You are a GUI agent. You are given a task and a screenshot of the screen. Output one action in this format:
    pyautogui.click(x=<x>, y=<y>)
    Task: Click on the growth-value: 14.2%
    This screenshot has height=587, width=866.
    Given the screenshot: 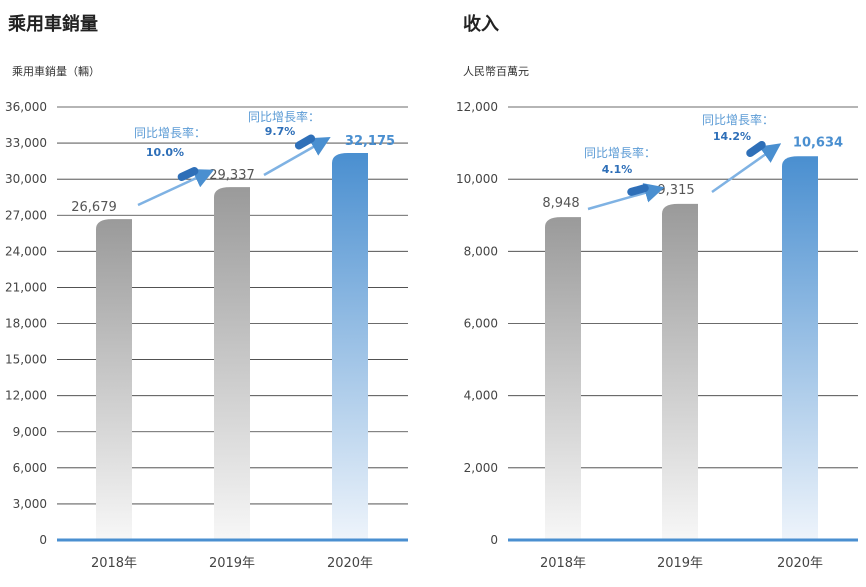 What is the action you would take?
    pyautogui.click(x=732, y=136)
    